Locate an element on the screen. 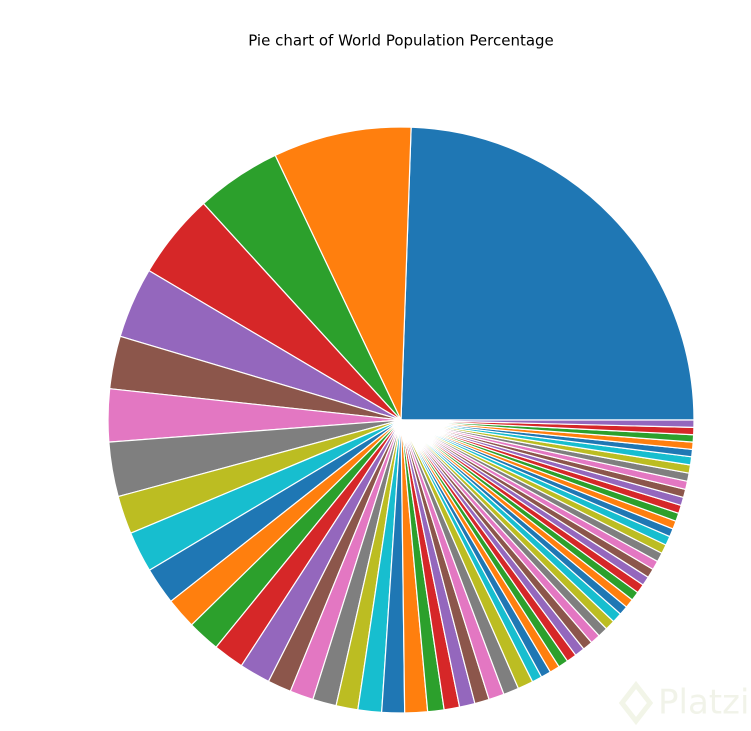 This screenshot has width=751, height=731. watermark-group: Platzi is located at coordinates (683, 703).